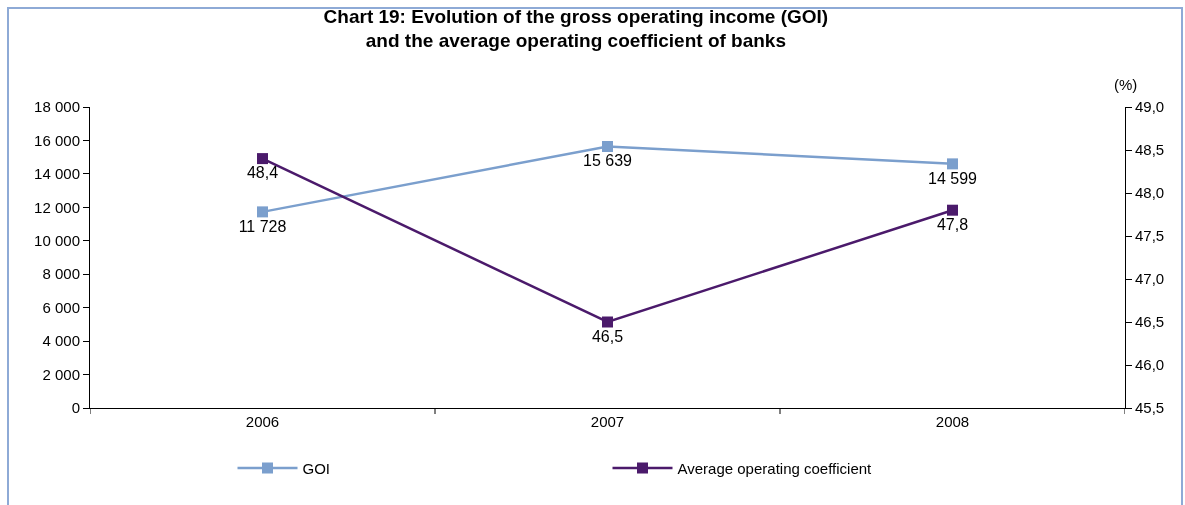 This screenshot has height=505, width=1185. I want to click on y2-tick-label: 47,5, so click(1150, 236).